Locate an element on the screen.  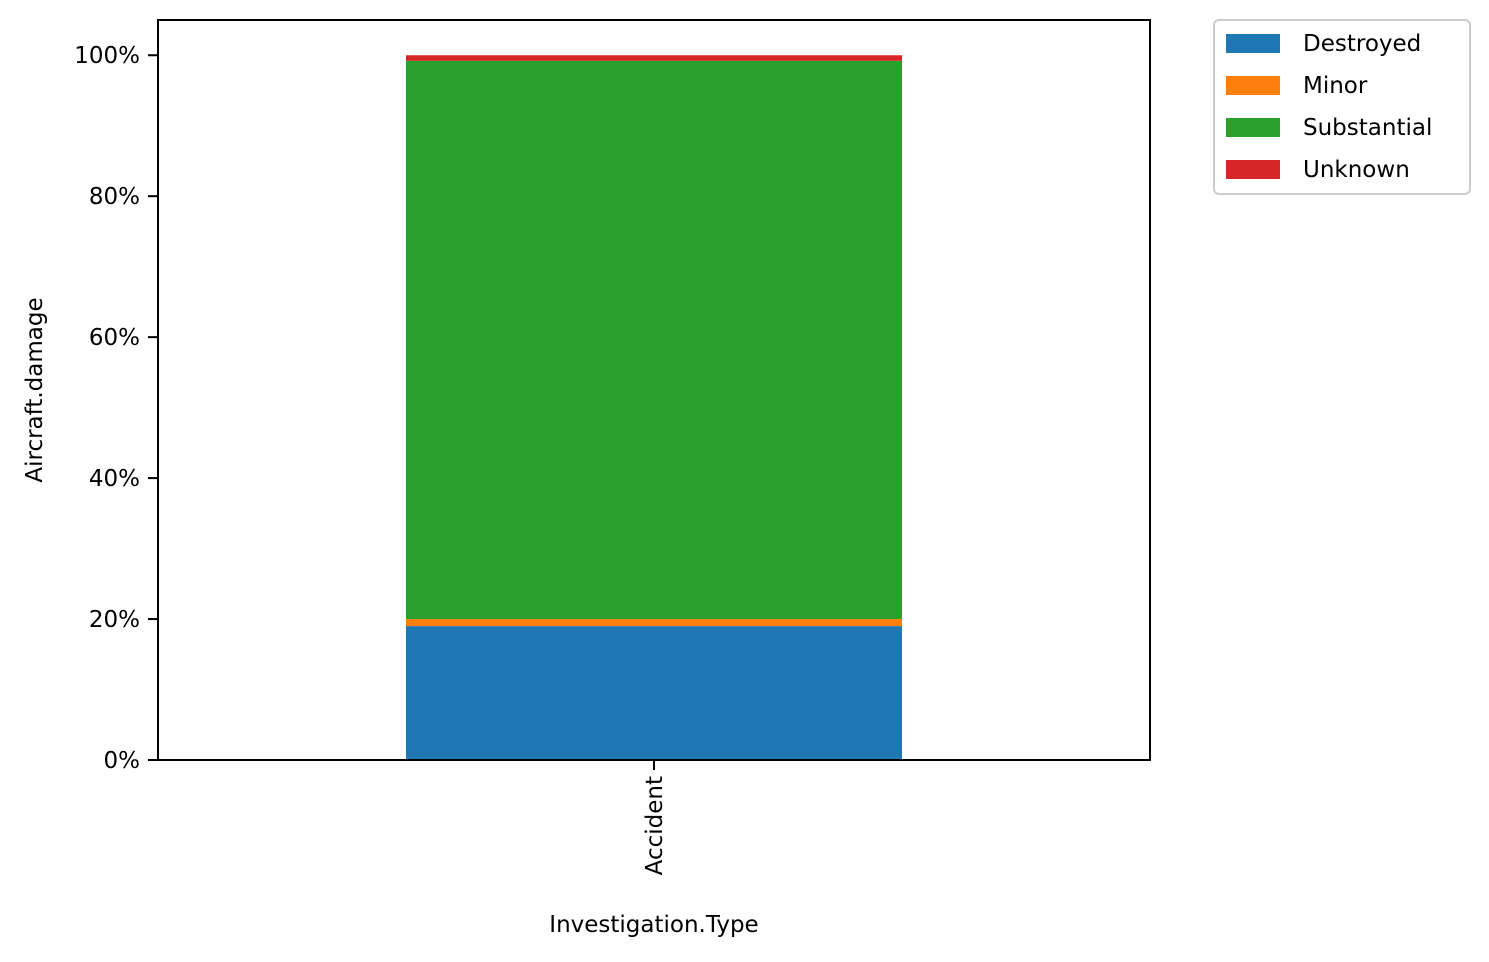
legend-swatch-substantial is located at coordinates (1253, 127).